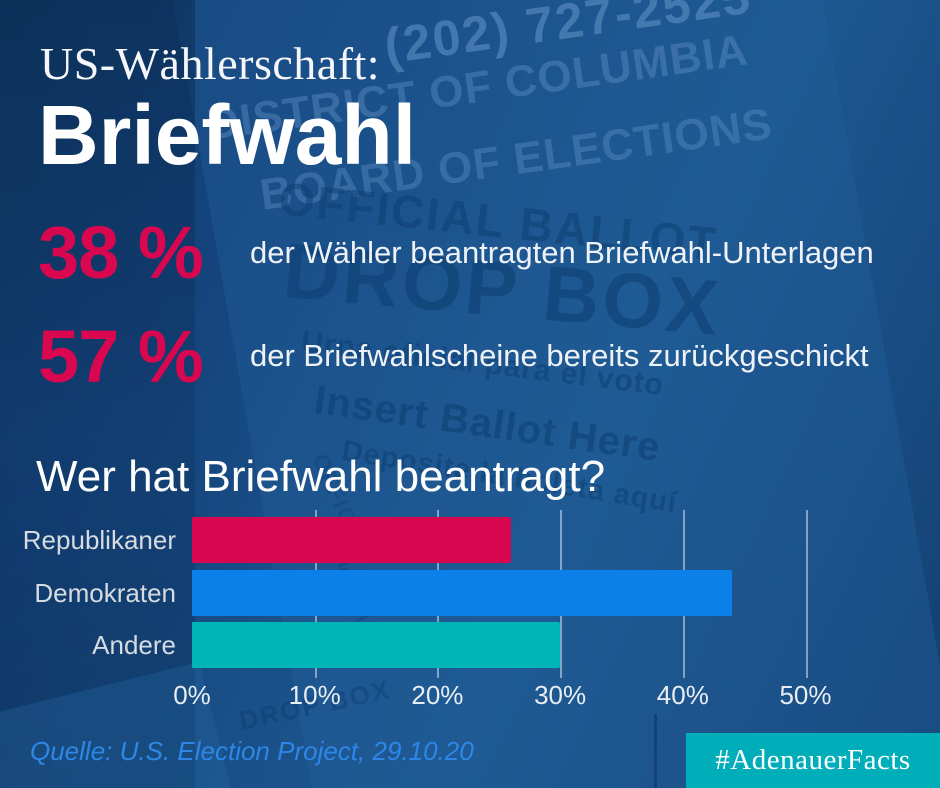 The width and height of the screenshot is (940, 788). I want to click on chart-category-labels: Republikaner Demokraten Andere, so click(88, 594).